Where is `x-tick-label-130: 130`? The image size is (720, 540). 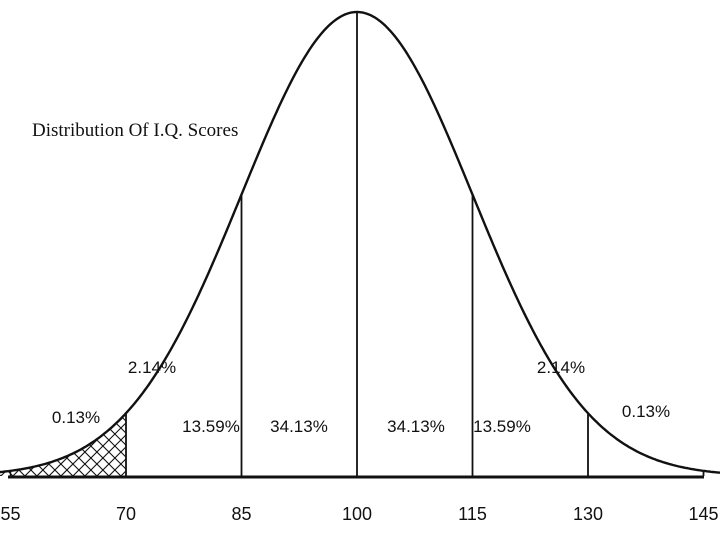
x-tick-label-130: 130 is located at coordinates (588, 514).